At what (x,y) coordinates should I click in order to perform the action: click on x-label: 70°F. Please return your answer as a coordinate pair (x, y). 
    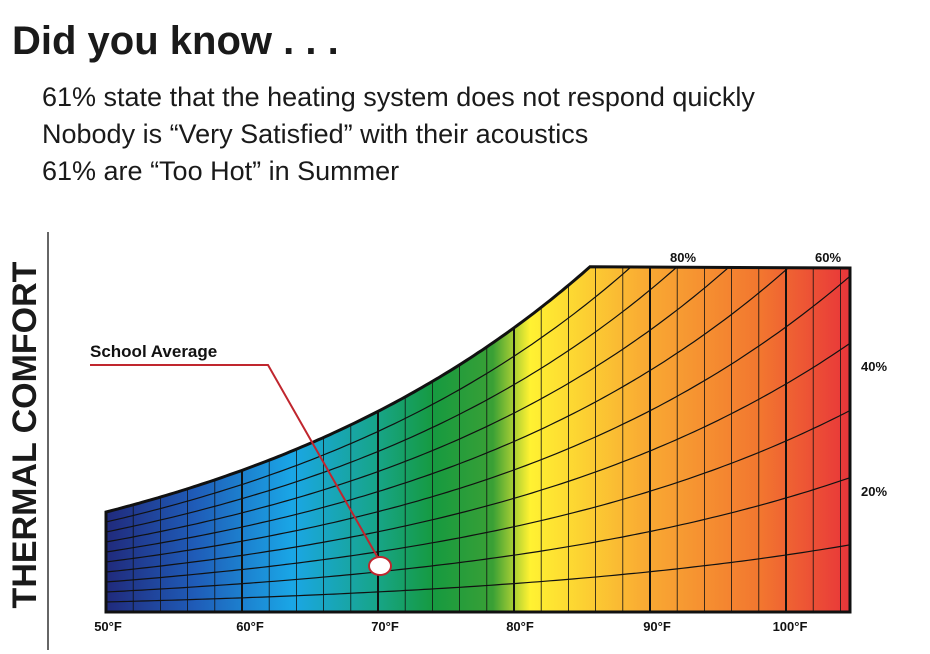
    Looking at the image, I should click on (385, 626).